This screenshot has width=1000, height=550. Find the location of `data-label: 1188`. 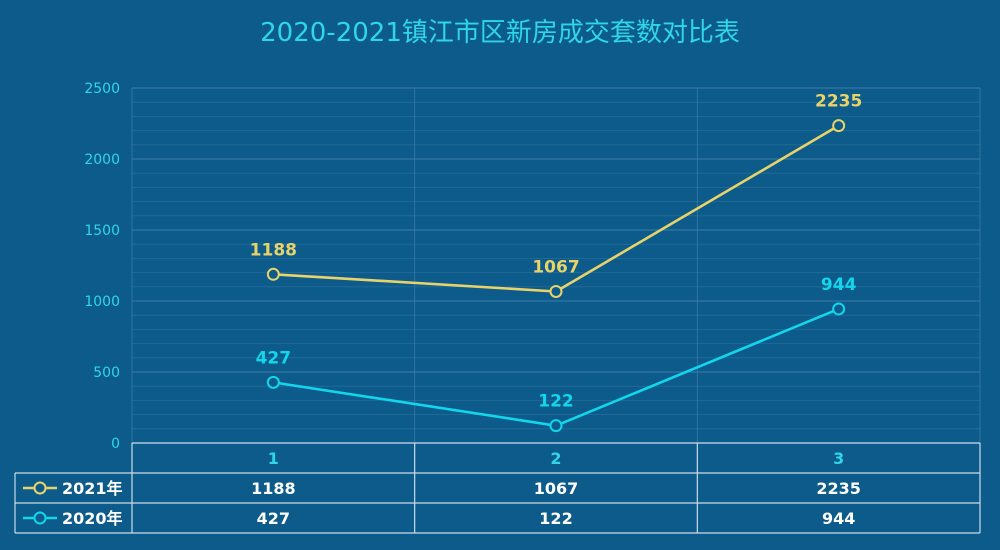

data-label: 1188 is located at coordinates (273, 250).